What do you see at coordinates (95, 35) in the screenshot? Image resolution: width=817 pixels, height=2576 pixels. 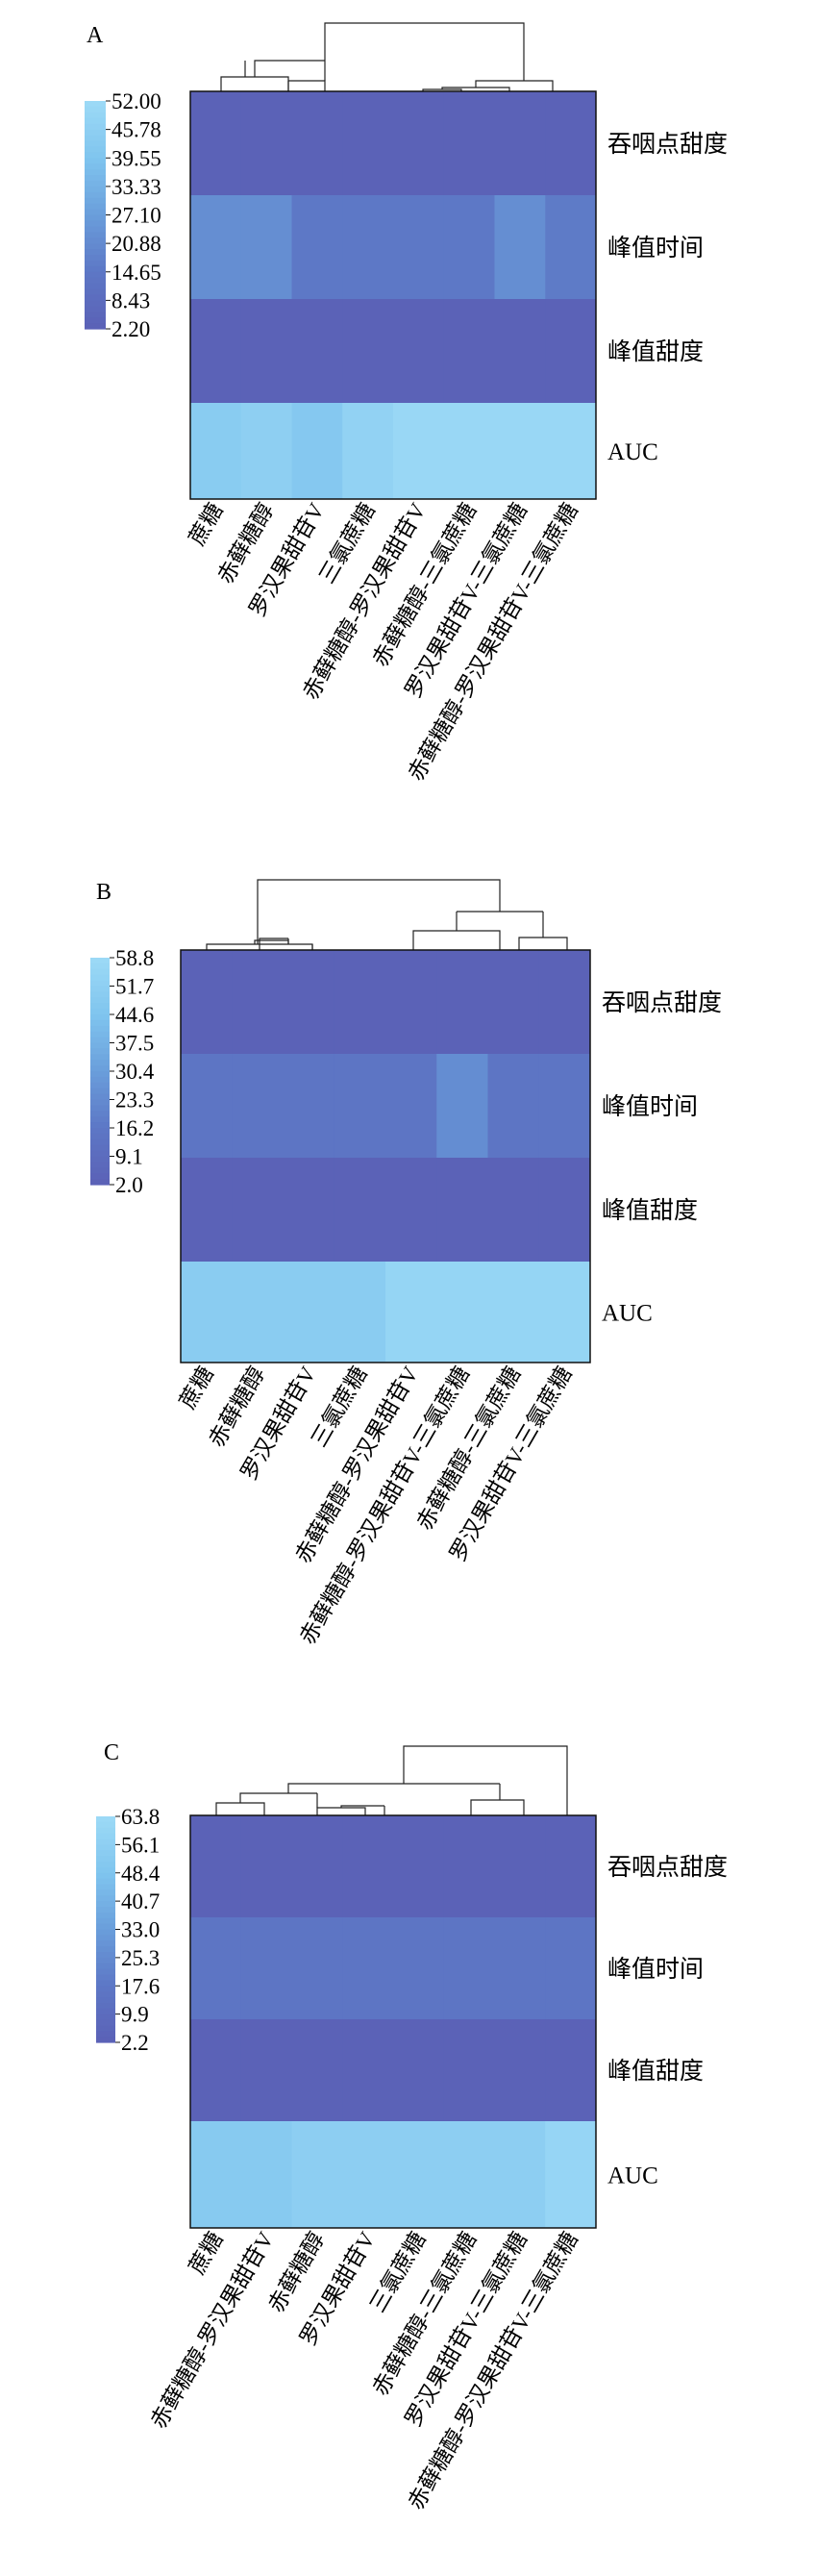 I see `panel-label: A` at bounding box center [95, 35].